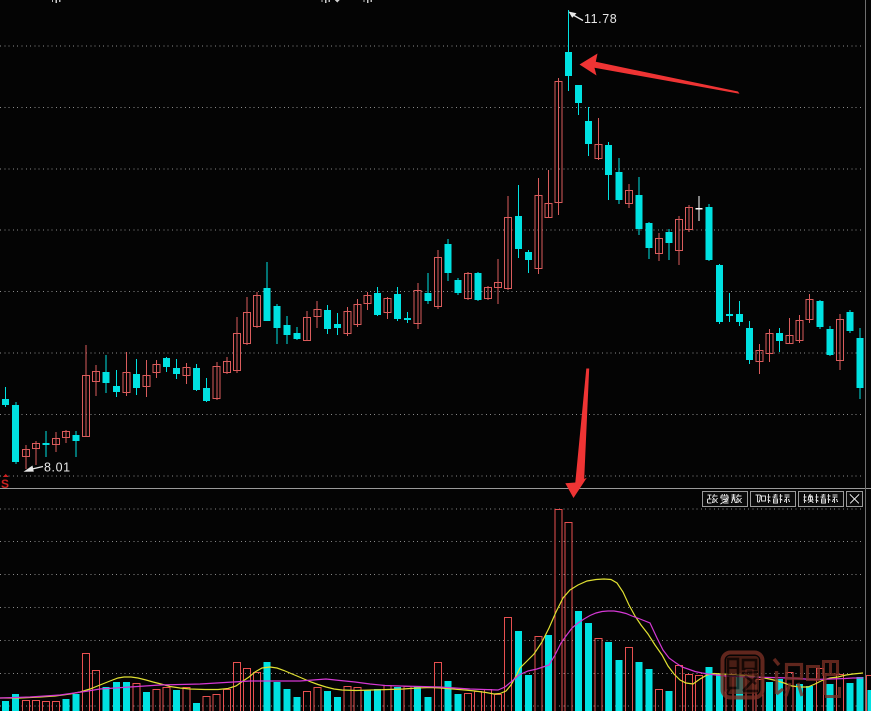  I want to click on svg-text: S, so click(5, 484).